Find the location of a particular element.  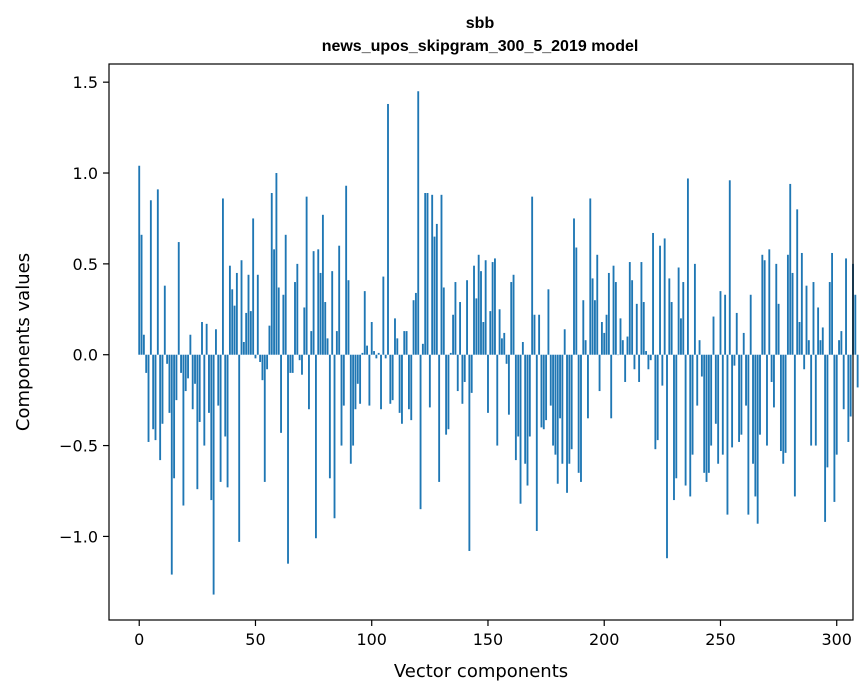

x-tick-label: 50 is located at coordinates (255, 639).